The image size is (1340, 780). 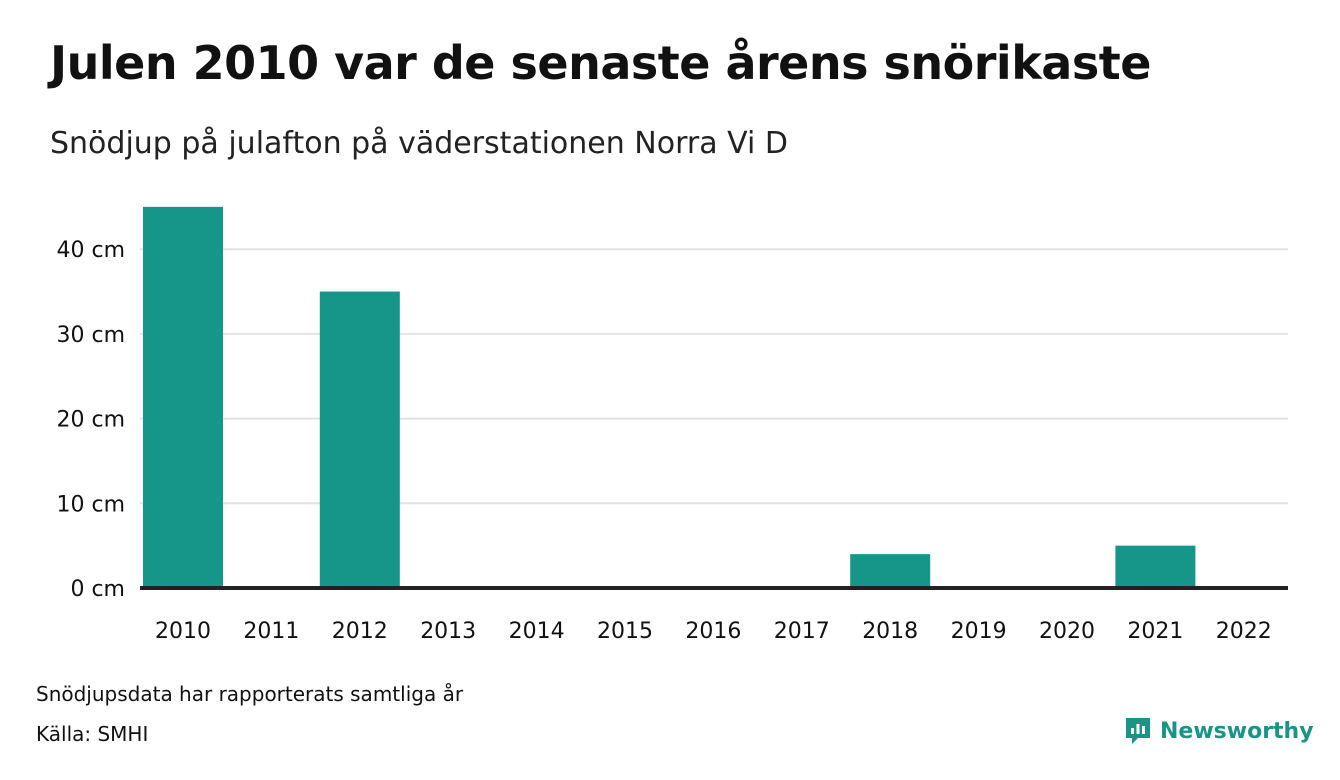 I want to click on brand-logo: Newsworthy, so click(x=1219, y=731).